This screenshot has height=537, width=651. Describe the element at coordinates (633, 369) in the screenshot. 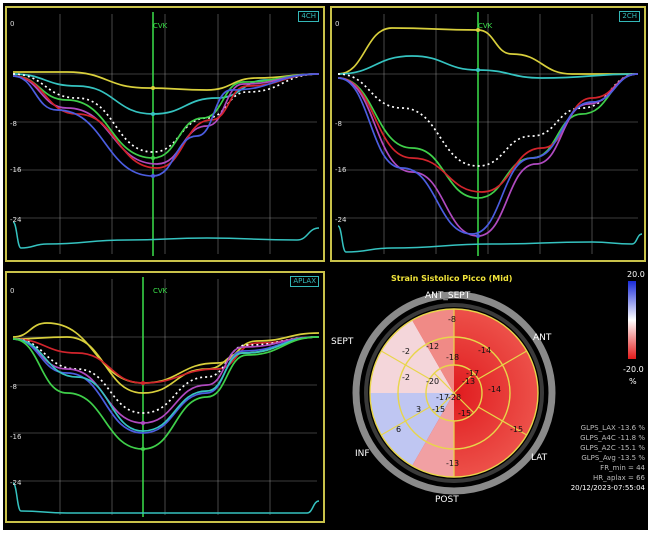

I see `scale-min: -20.0` at that location.